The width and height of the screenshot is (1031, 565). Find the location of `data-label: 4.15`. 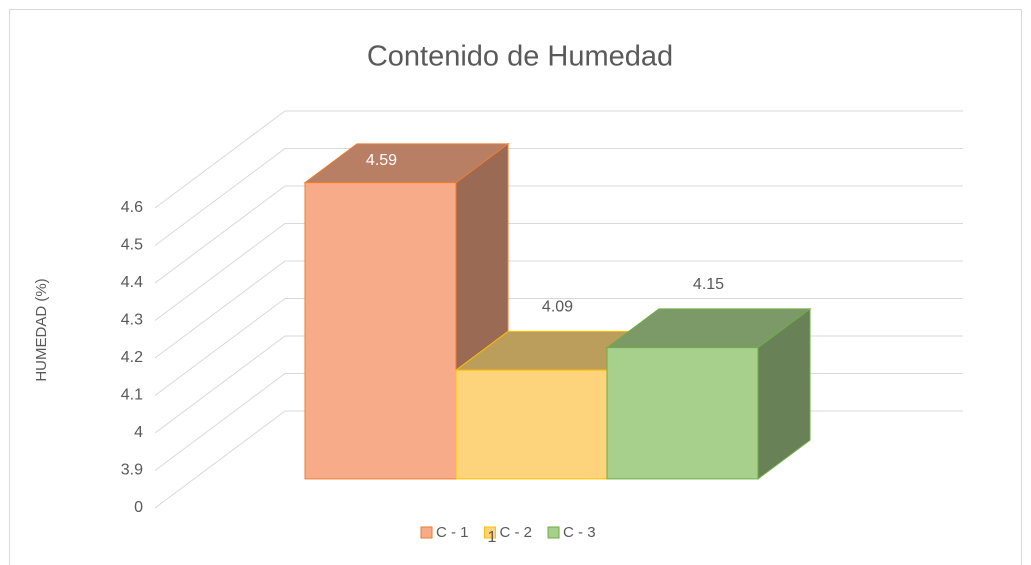

data-label: 4.15 is located at coordinates (708, 284).